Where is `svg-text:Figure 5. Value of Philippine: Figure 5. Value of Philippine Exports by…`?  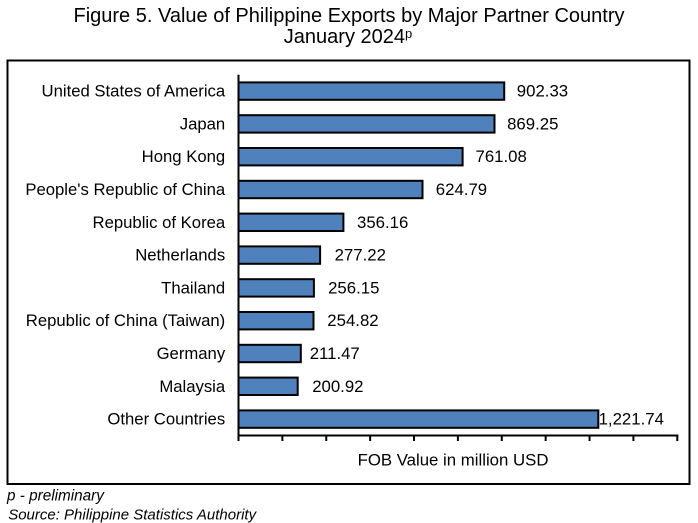
svg-text:Figure 5. Value of Philippine: Figure 5. Value of Philippine Exports by… is located at coordinates (348, 16).